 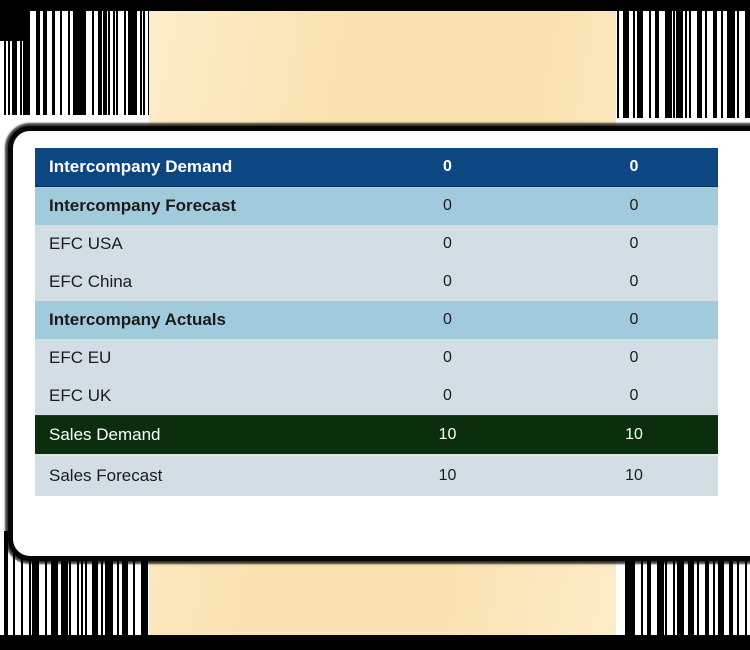 I want to click on bottom-frame-bar, so click(x=375, y=642).